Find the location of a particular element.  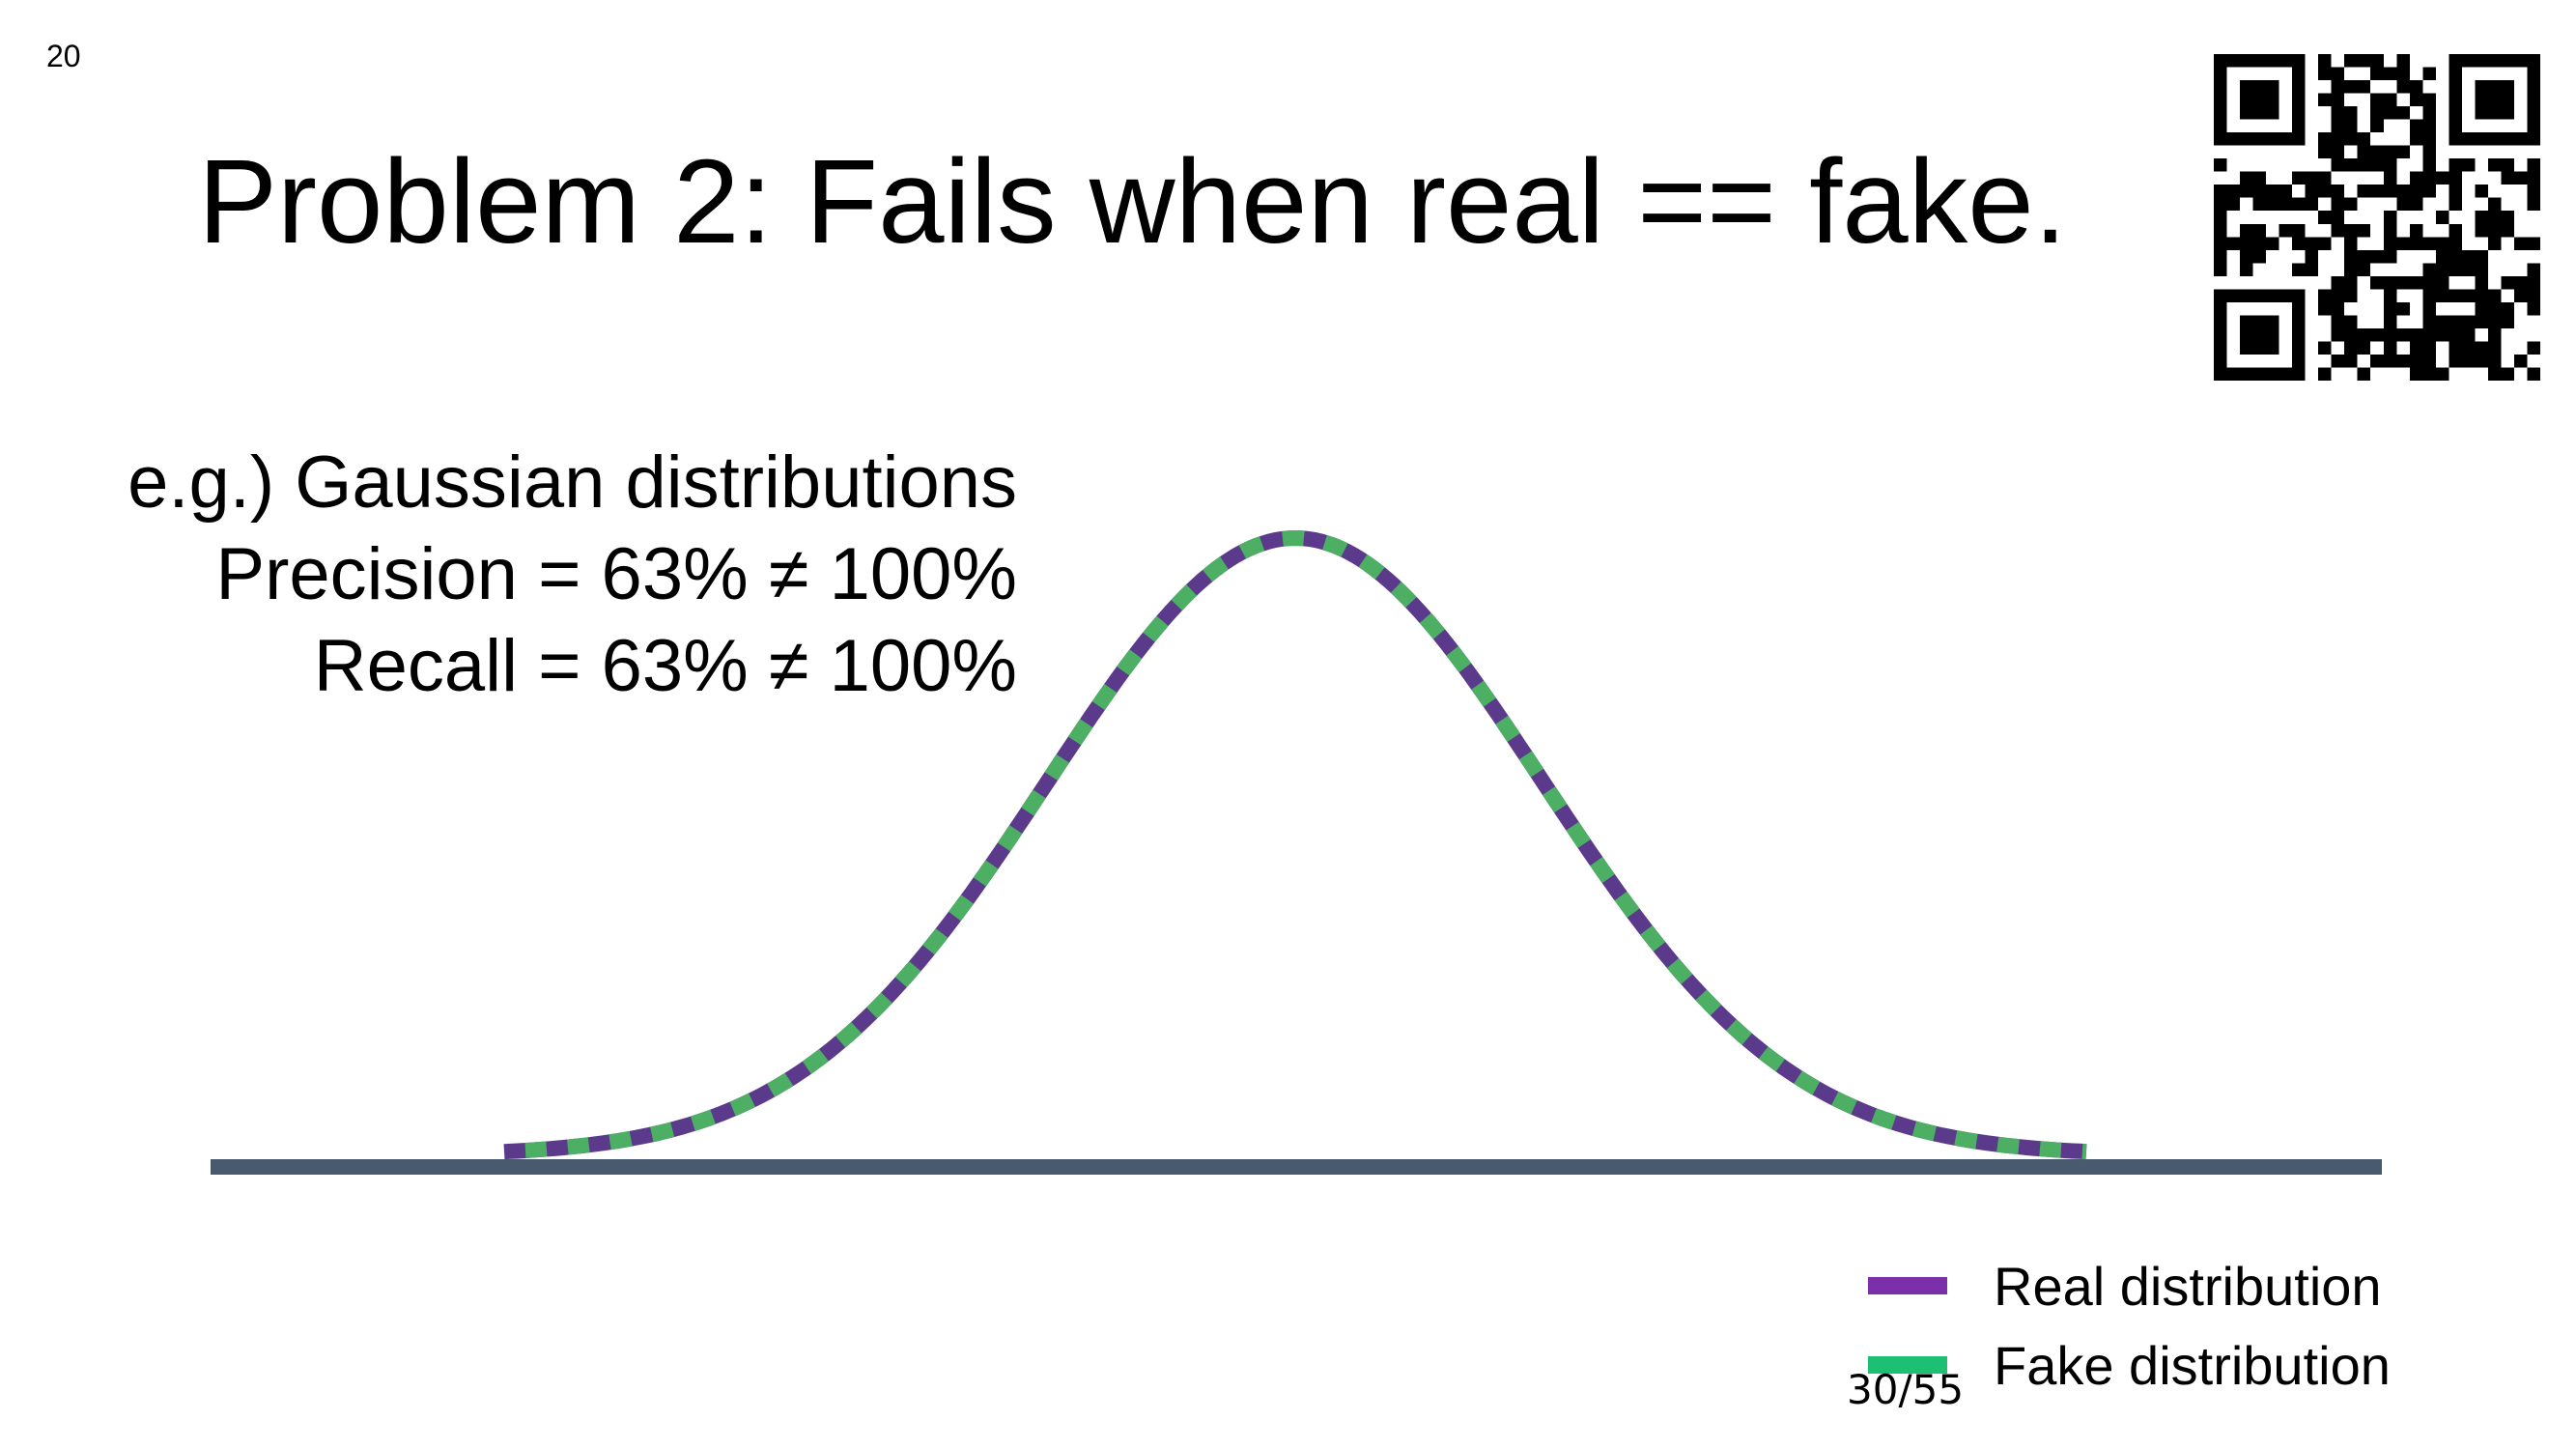

slide-number: 20 is located at coordinates (63, 56).